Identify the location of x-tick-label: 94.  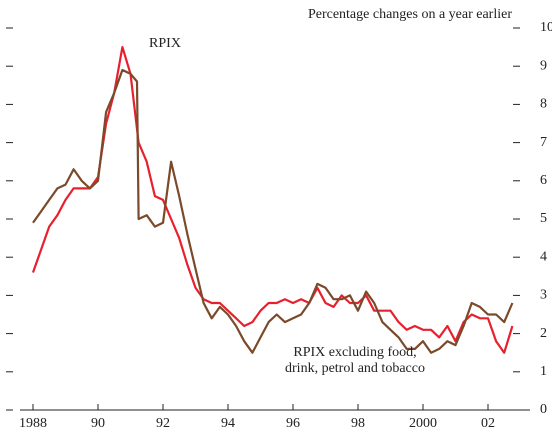
(228, 423).